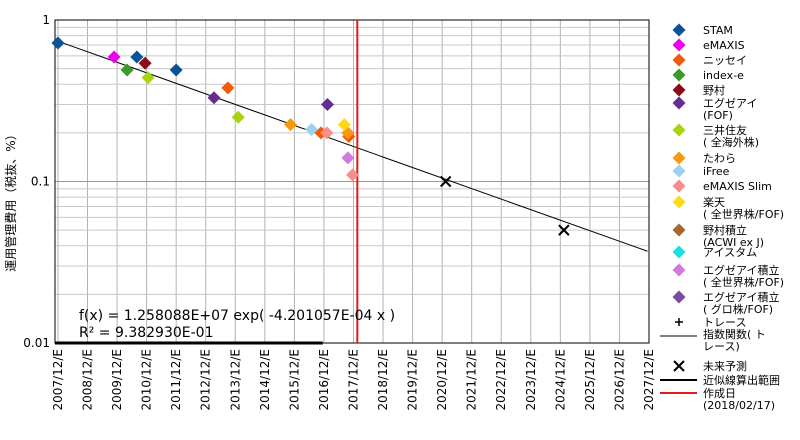  What do you see at coordinates (413, 379) in the screenshot?
I see `x-tick-label: 2019/12/E` at bounding box center [413, 379].